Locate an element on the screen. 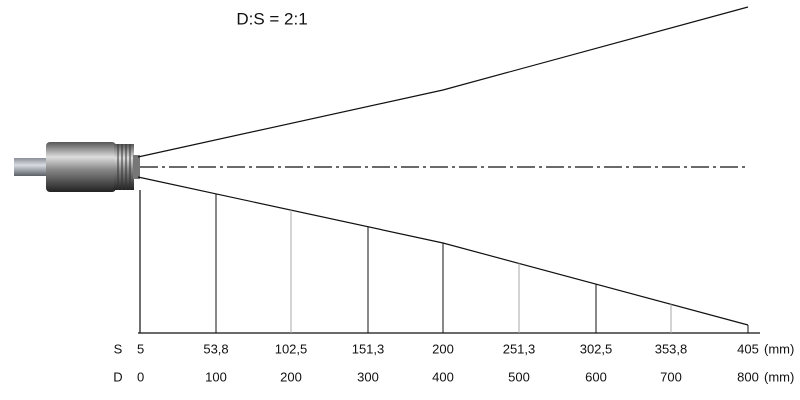 The width and height of the screenshot is (800, 400). row-value: 405 is located at coordinates (748, 348).